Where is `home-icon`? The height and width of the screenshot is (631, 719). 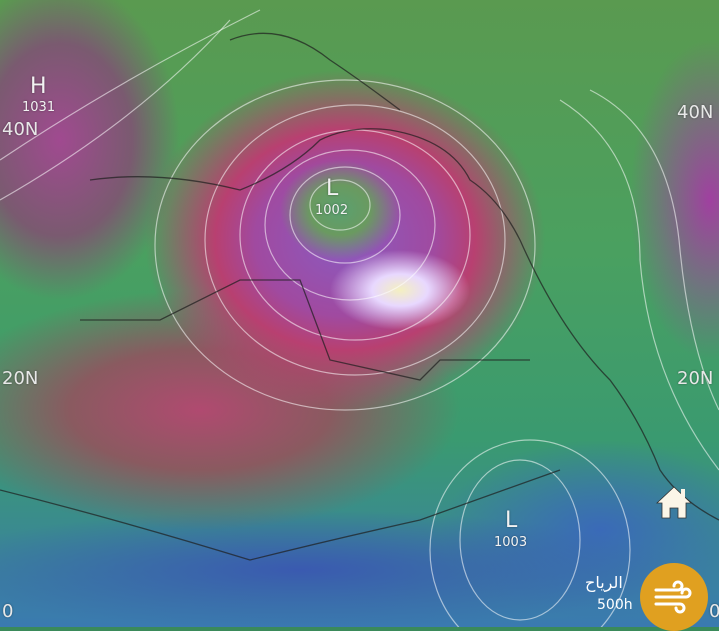
home-icon is located at coordinates (674, 502).